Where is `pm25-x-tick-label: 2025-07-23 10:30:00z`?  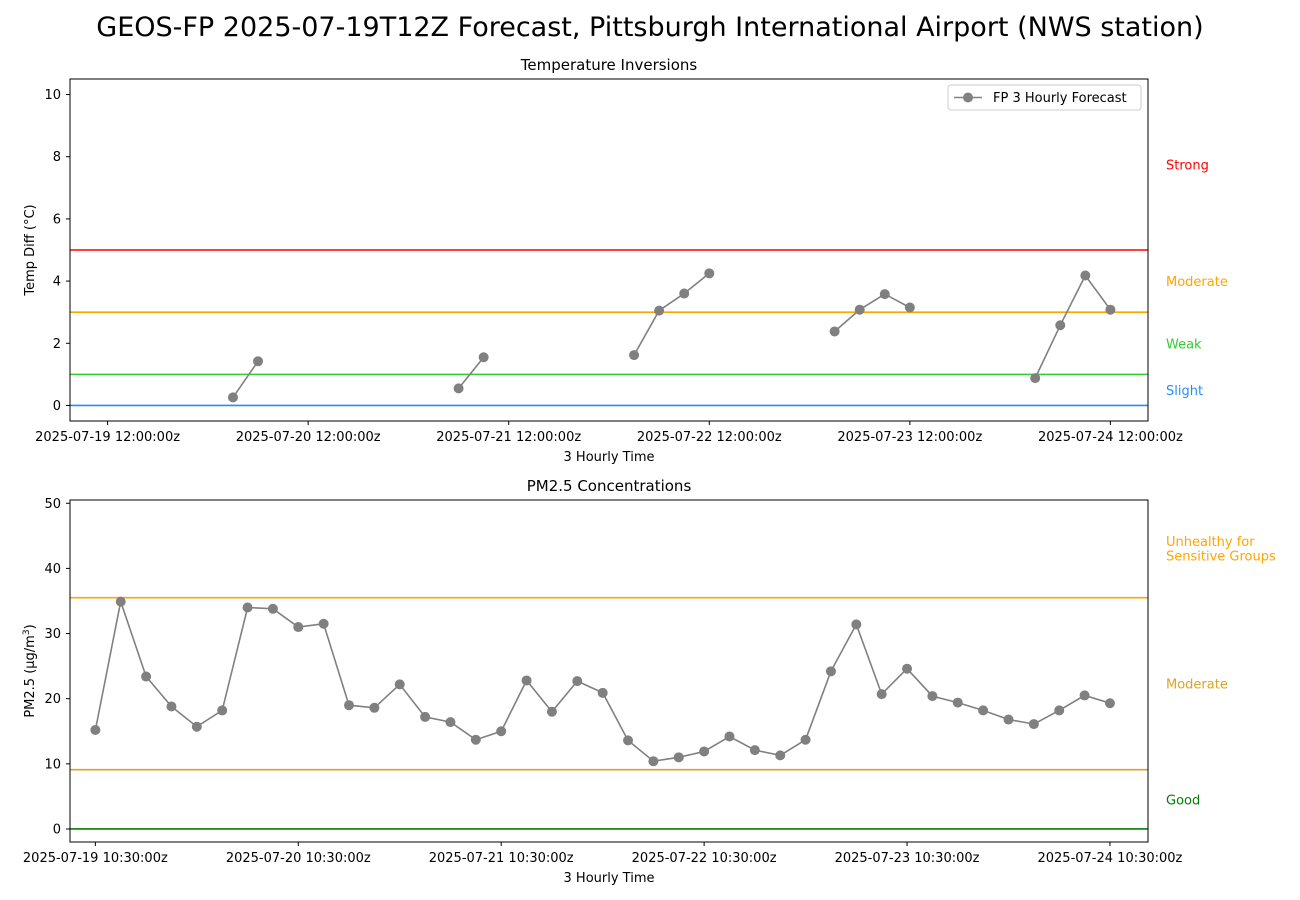
pm25-x-tick-label: 2025-07-23 10:30:00z is located at coordinates (907, 858).